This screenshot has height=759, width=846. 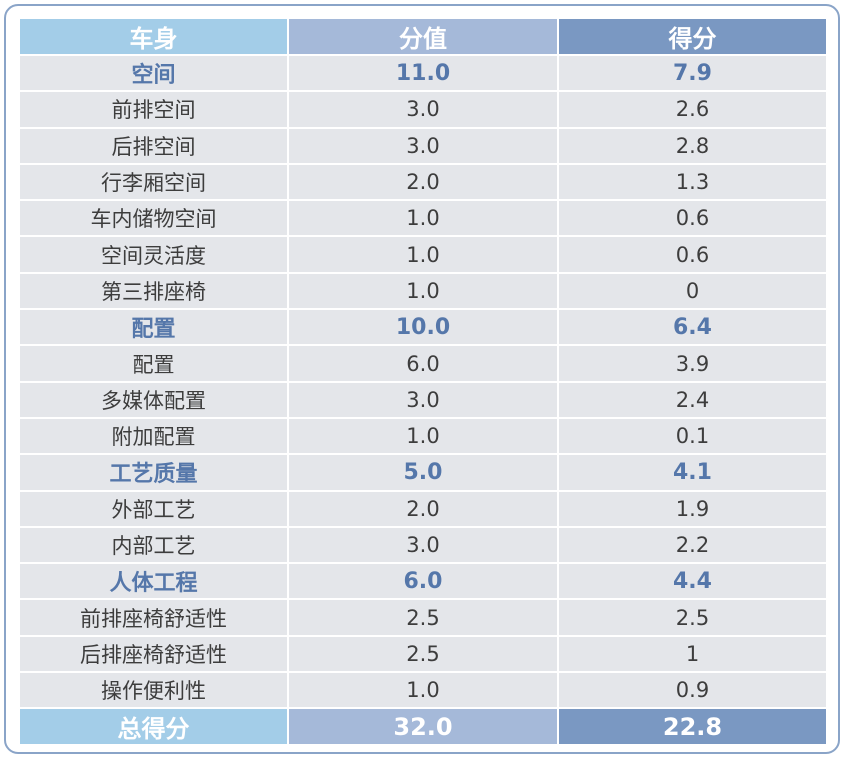 I want to click on table-row: 第三排座椅 1.0 0, so click(x=423, y=291).